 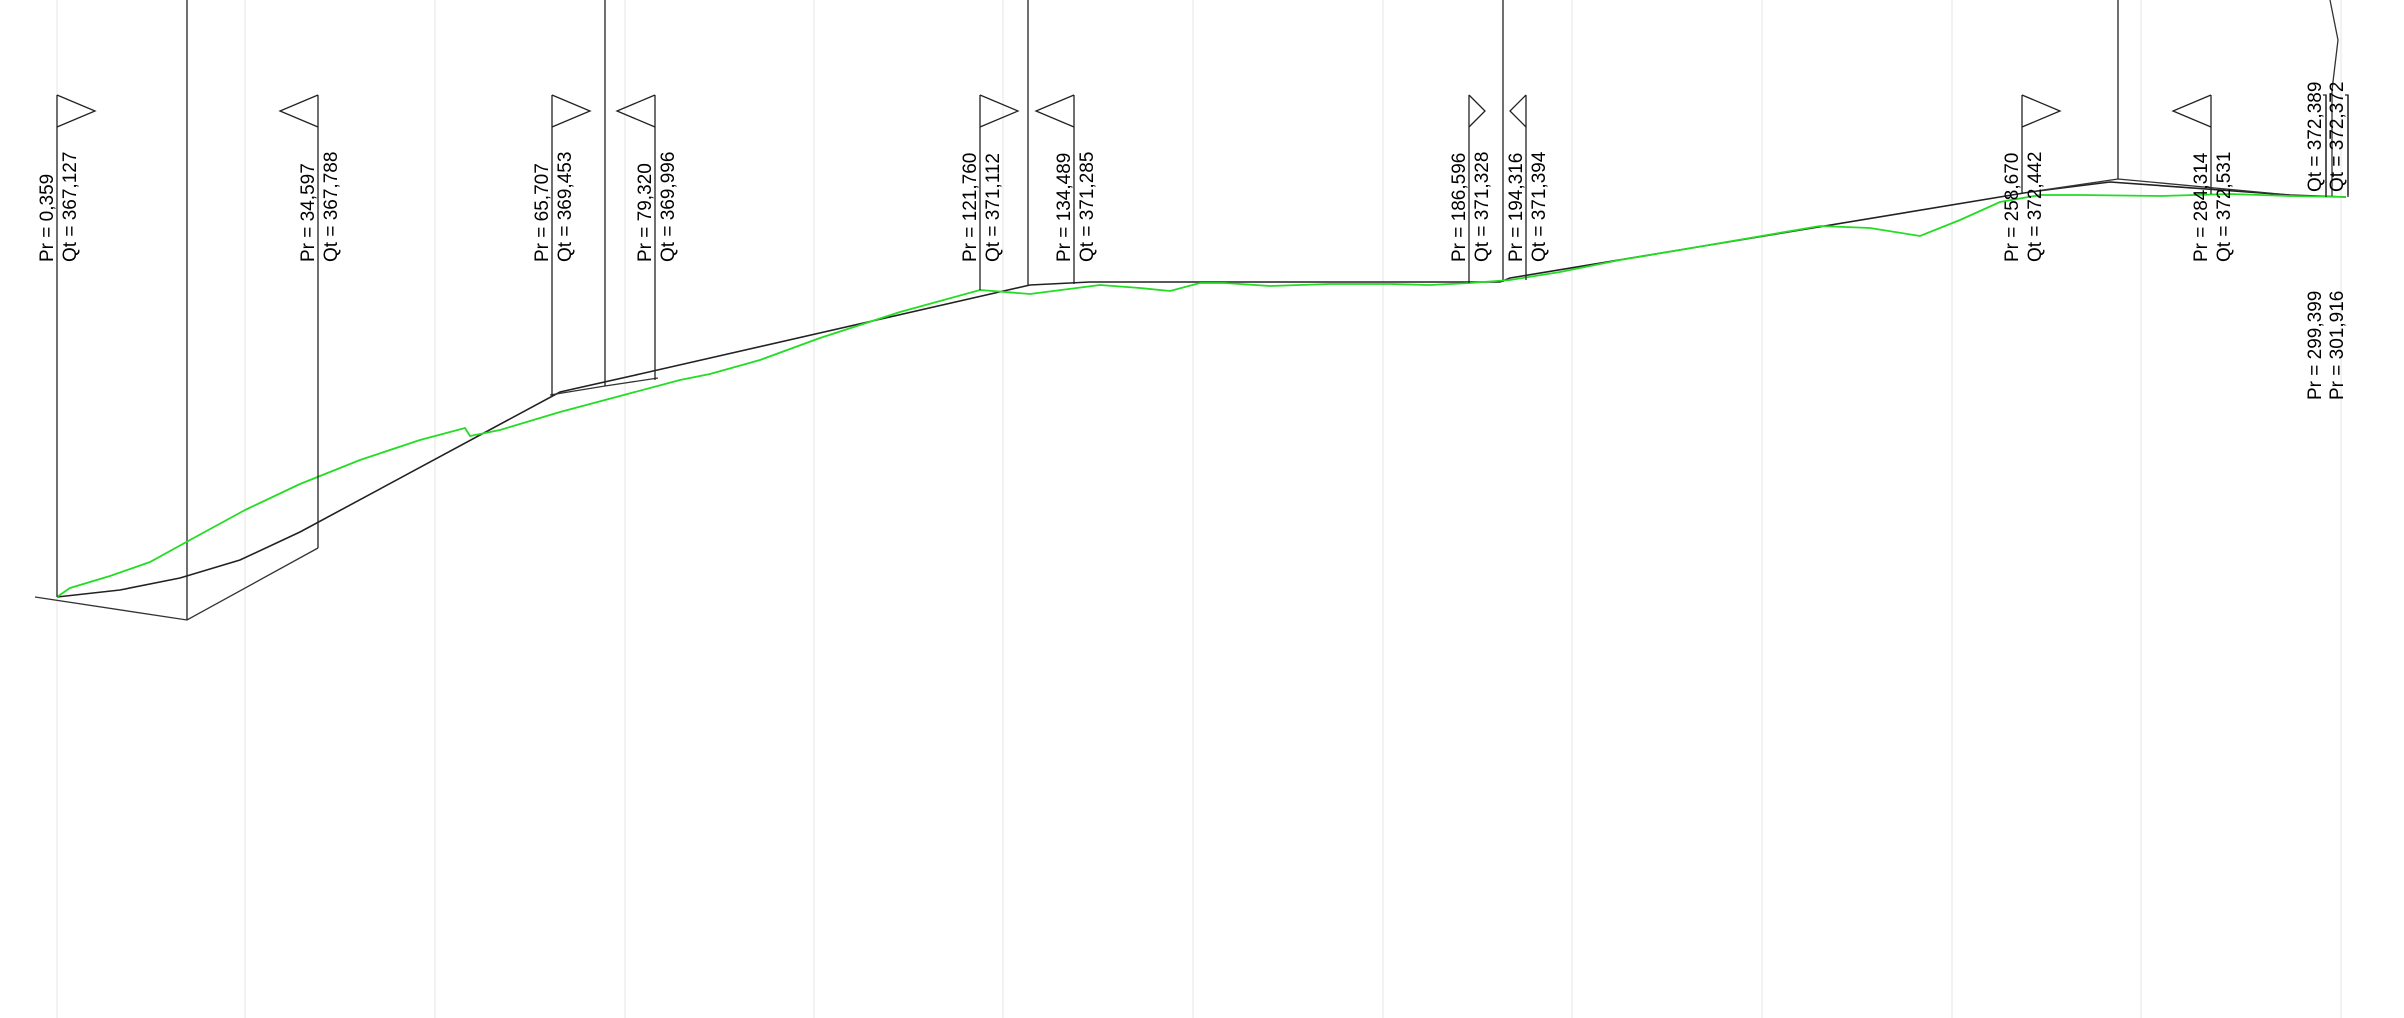 What do you see at coordinates (2201, 207) in the screenshot?
I see `station-pr-label: Pr = 284,314` at bounding box center [2201, 207].